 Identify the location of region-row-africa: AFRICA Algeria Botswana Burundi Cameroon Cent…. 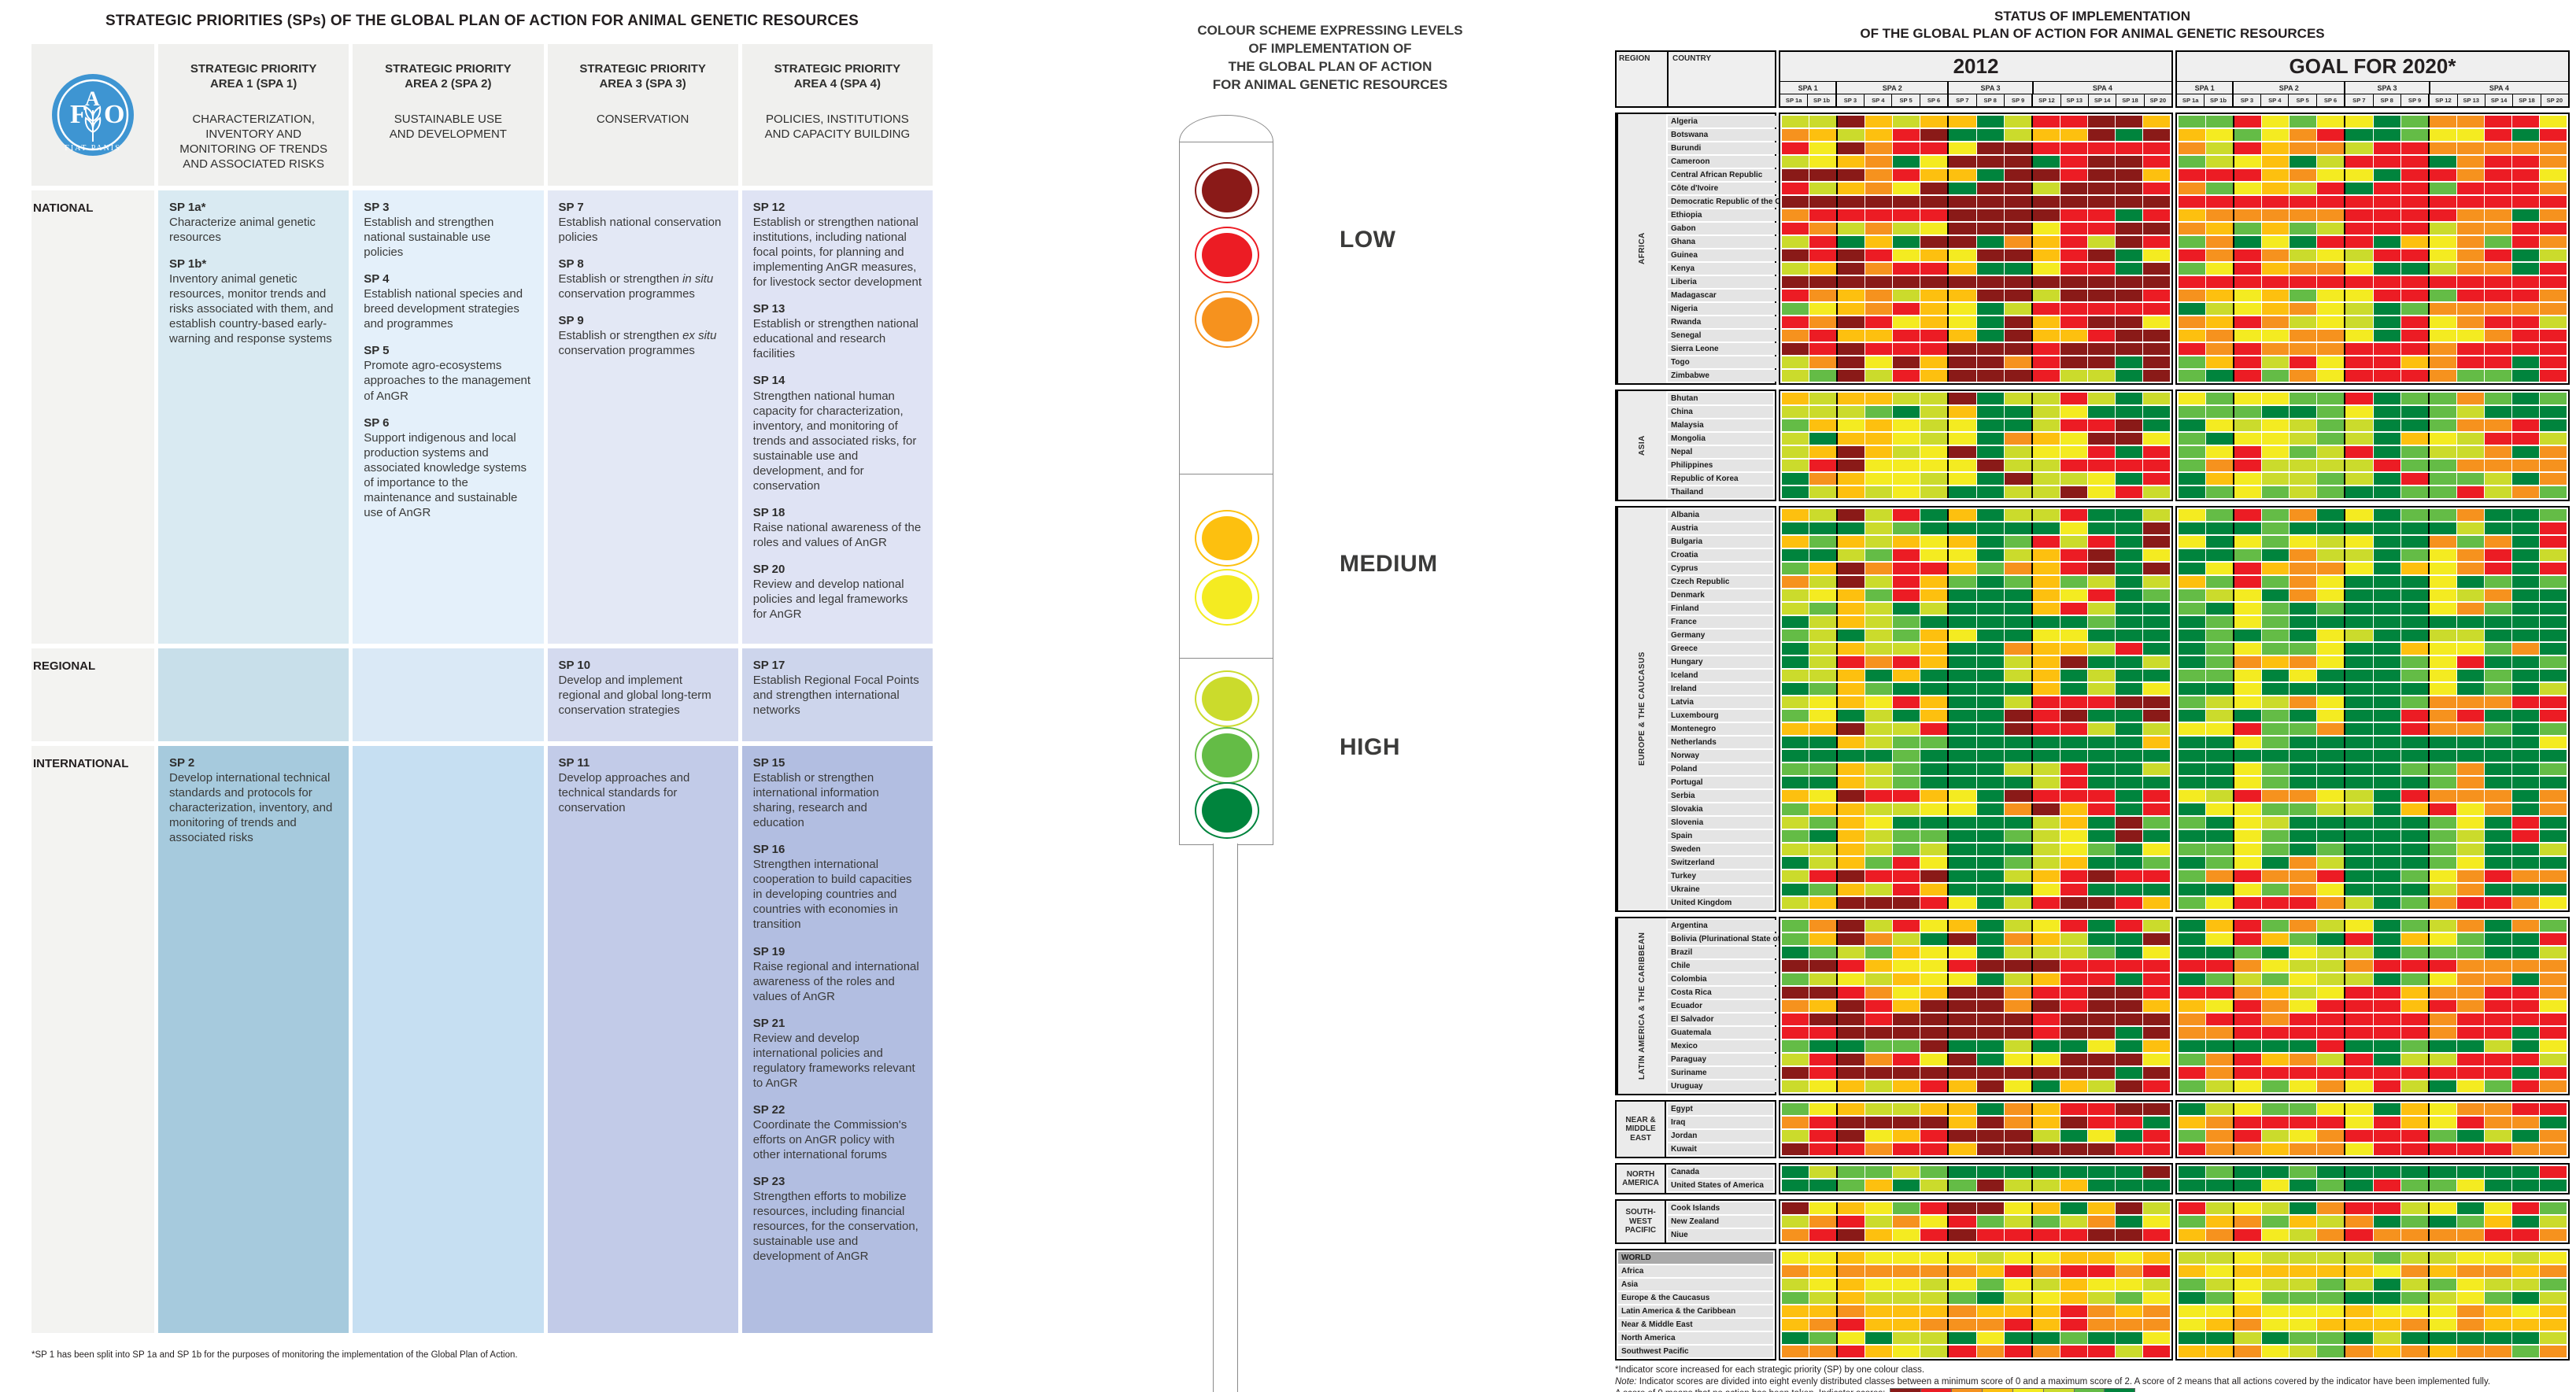
(2092, 249).